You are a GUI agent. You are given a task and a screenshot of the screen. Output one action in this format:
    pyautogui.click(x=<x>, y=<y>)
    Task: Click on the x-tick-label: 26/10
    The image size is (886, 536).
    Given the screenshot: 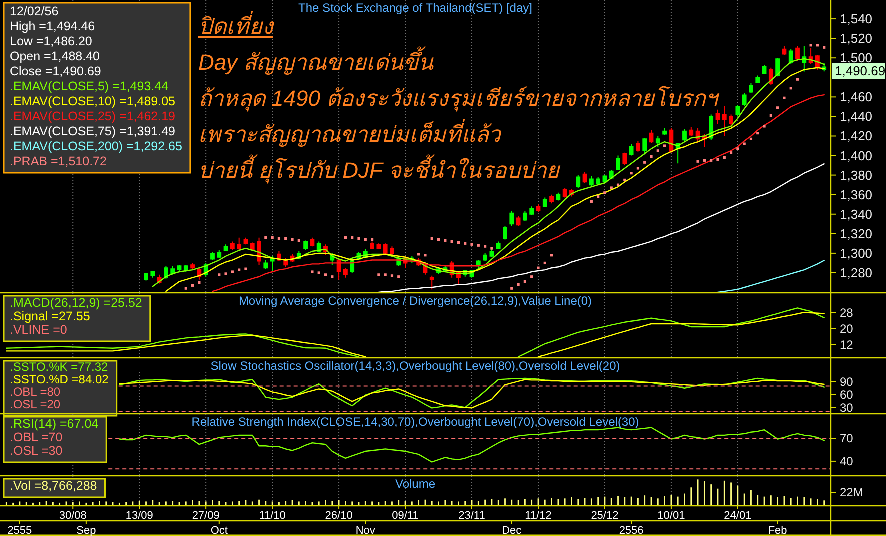 What is the action you would take?
    pyautogui.click(x=339, y=516)
    